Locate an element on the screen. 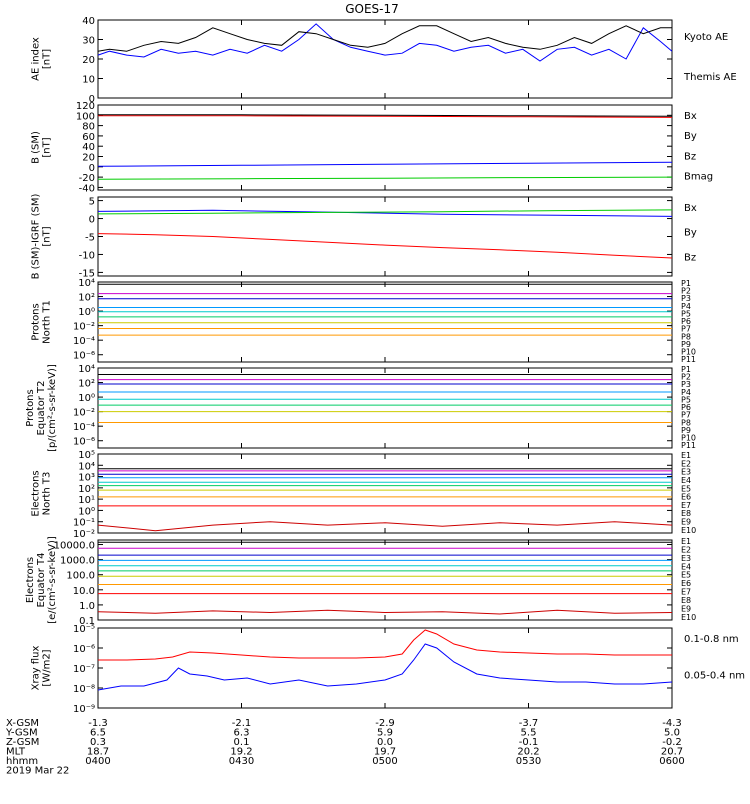 This screenshot has width=750, height=804. footer-row-value: 0430 is located at coordinates (241, 761).